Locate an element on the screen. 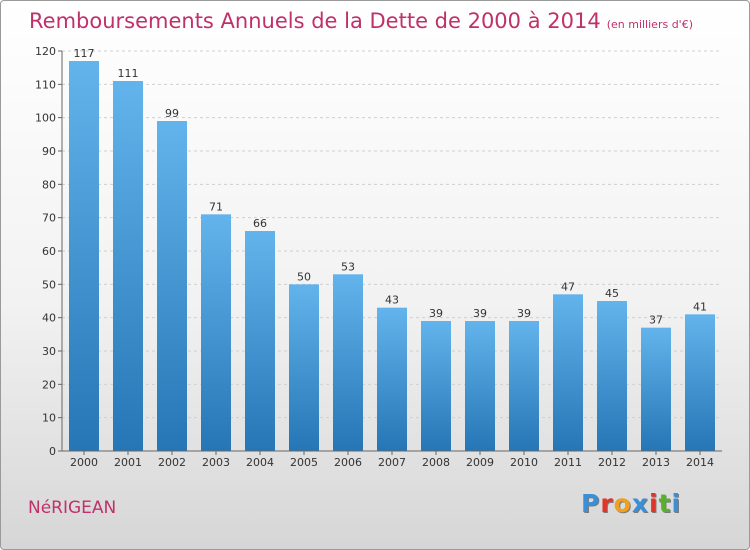 This screenshot has width=750, height=550. x-tick-label: 2009 is located at coordinates (480, 462).